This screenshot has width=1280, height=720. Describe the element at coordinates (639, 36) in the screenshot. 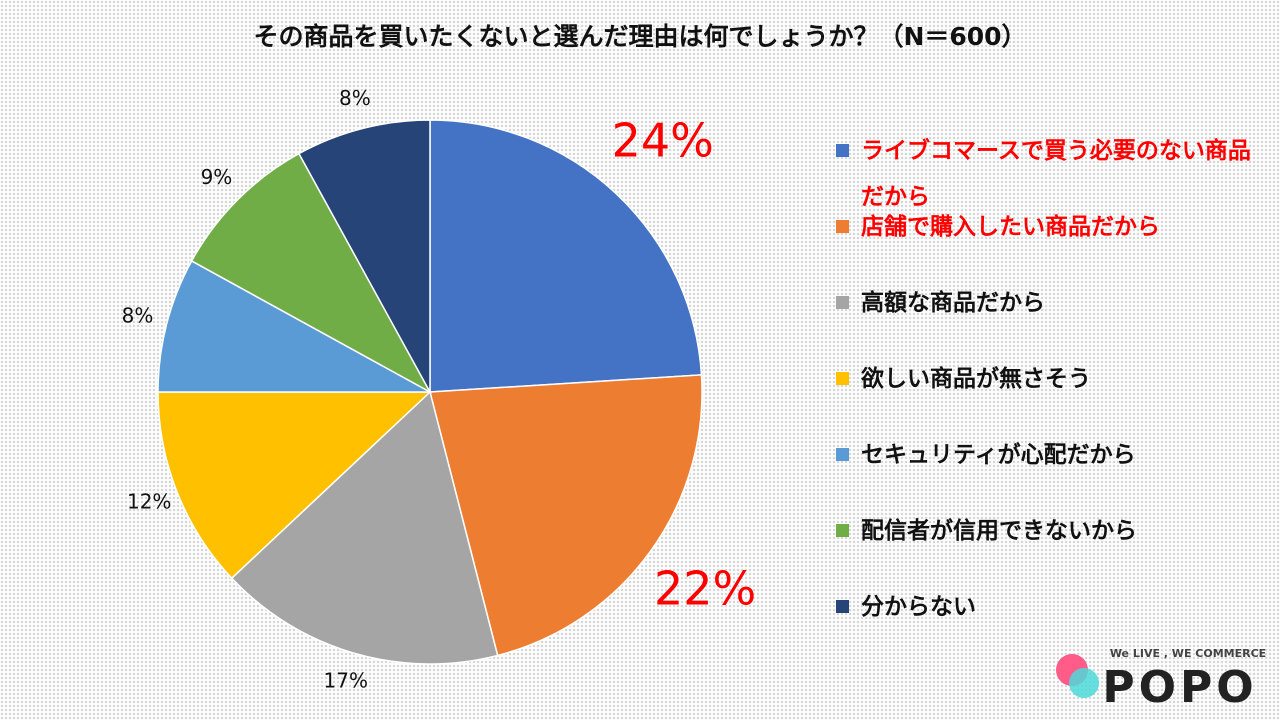

I see `chart-title: その商品を買いたくないと選んだ理由は何でしょうか？（N＝600）` at that location.